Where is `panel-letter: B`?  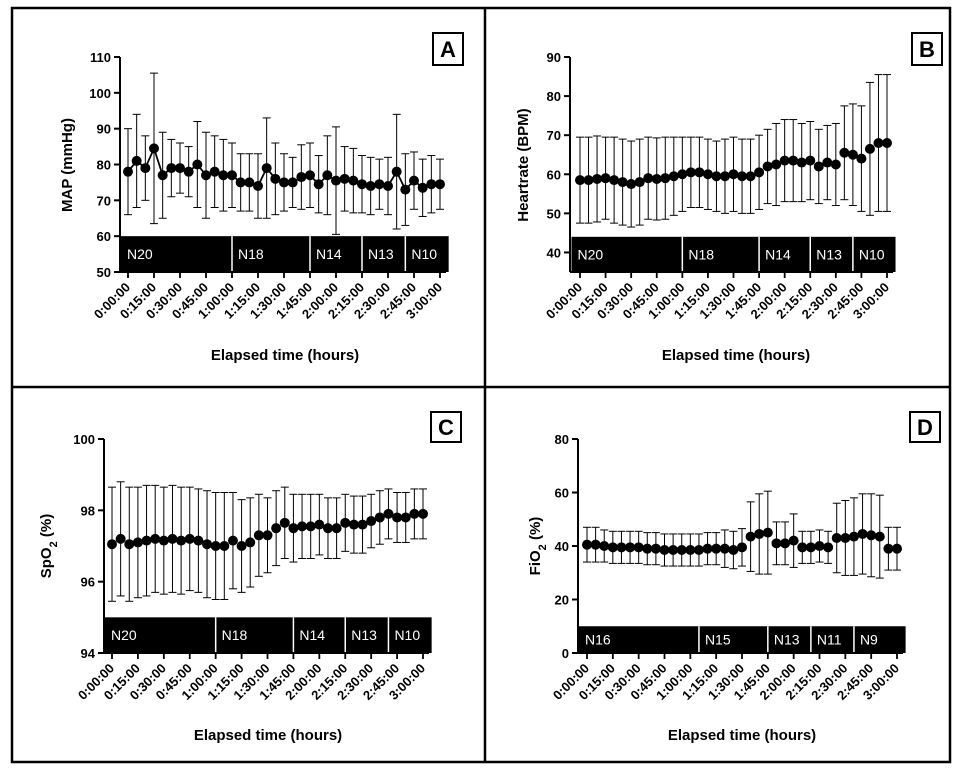 panel-letter: B is located at coordinates (927, 49).